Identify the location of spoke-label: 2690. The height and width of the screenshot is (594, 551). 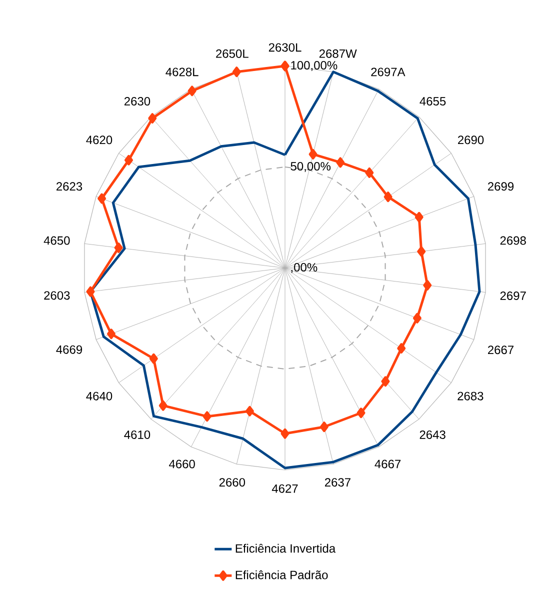
(471, 140).